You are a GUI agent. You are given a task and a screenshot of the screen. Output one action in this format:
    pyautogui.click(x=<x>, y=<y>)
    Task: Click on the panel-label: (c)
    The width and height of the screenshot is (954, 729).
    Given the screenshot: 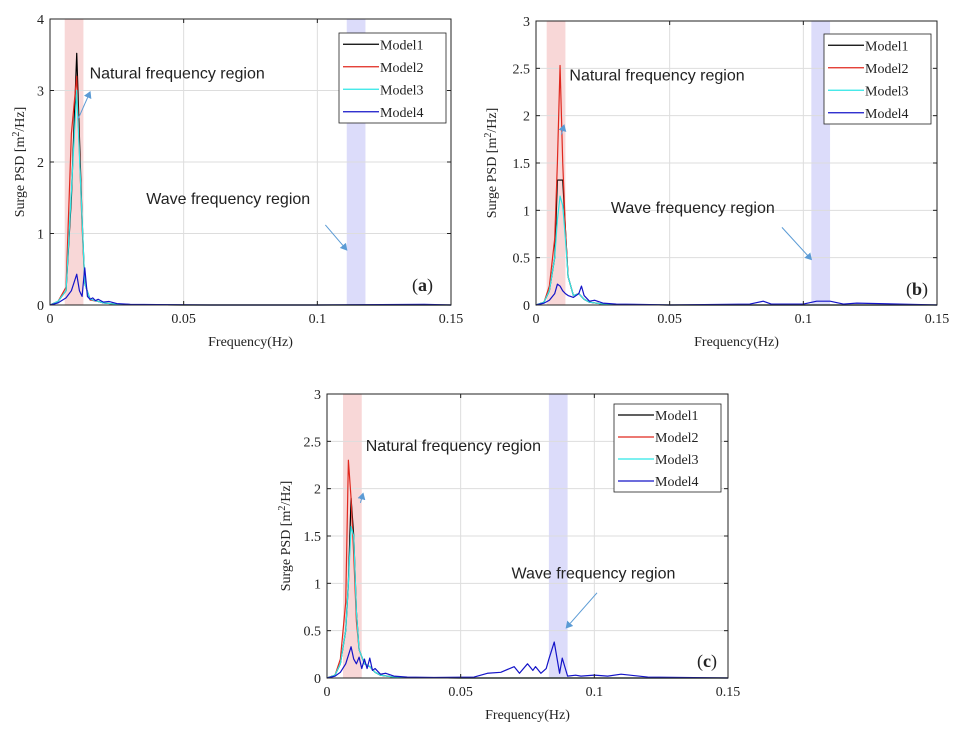 What is the action you would take?
    pyautogui.click(x=707, y=661)
    